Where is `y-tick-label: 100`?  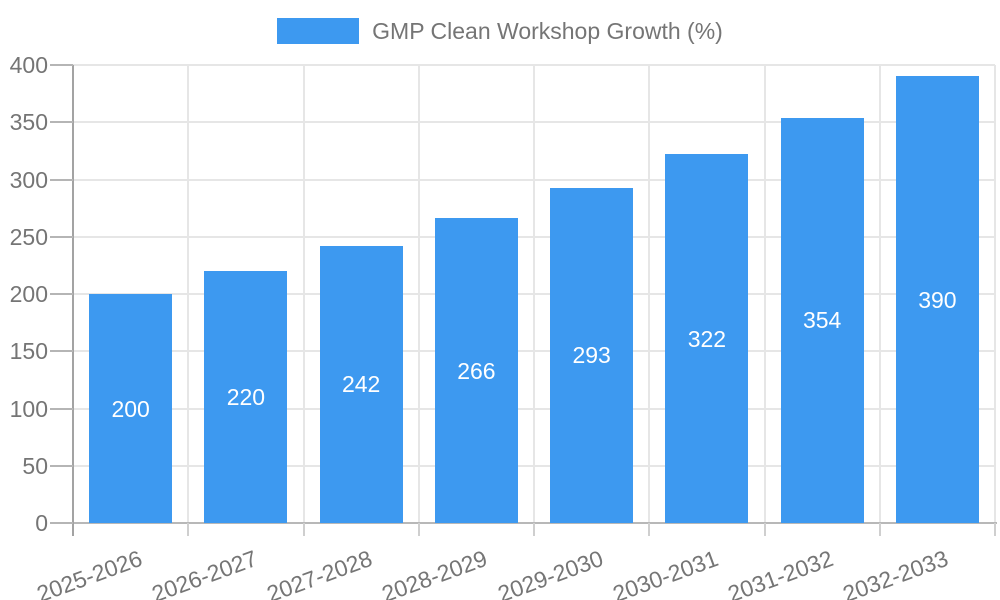
y-tick-label: 100 is located at coordinates (28, 408).